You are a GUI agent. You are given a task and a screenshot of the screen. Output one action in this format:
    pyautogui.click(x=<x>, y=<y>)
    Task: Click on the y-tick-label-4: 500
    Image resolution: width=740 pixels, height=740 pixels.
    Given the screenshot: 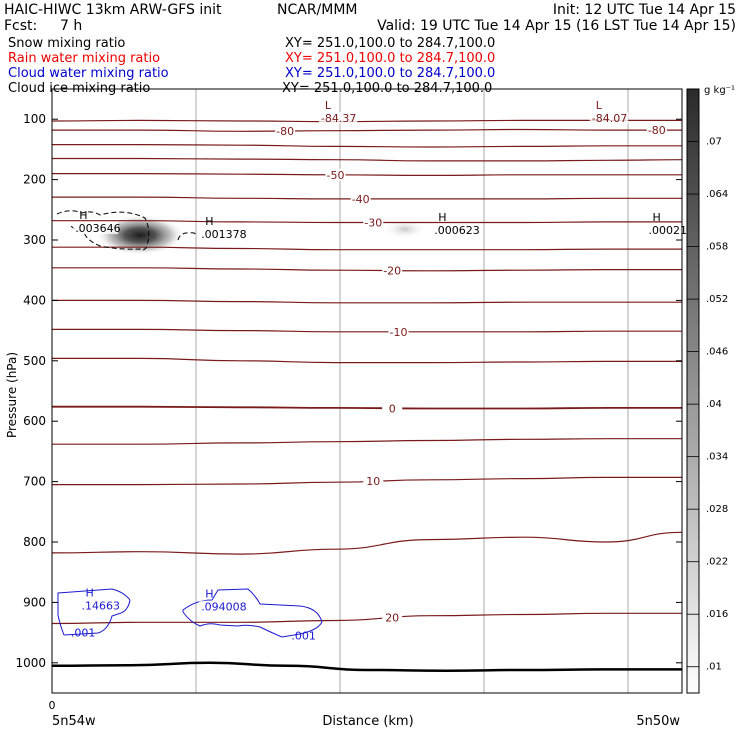 What is the action you would take?
    pyautogui.click(x=34, y=361)
    